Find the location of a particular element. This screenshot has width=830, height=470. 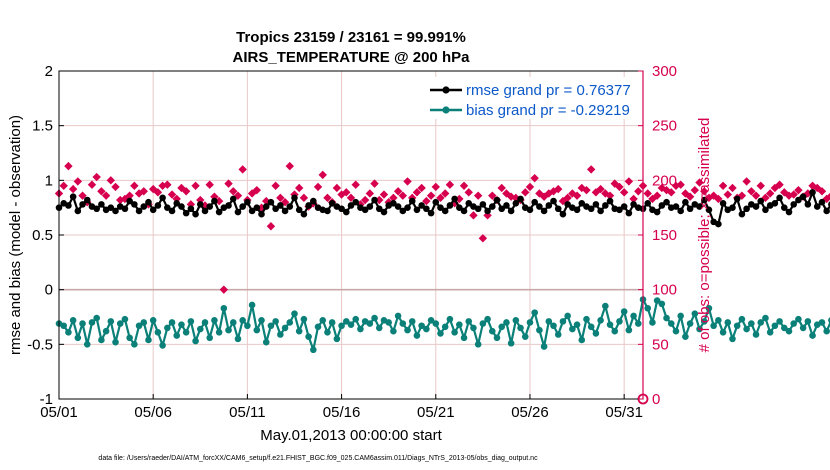

legend-bias-marker is located at coordinates (446, 110).